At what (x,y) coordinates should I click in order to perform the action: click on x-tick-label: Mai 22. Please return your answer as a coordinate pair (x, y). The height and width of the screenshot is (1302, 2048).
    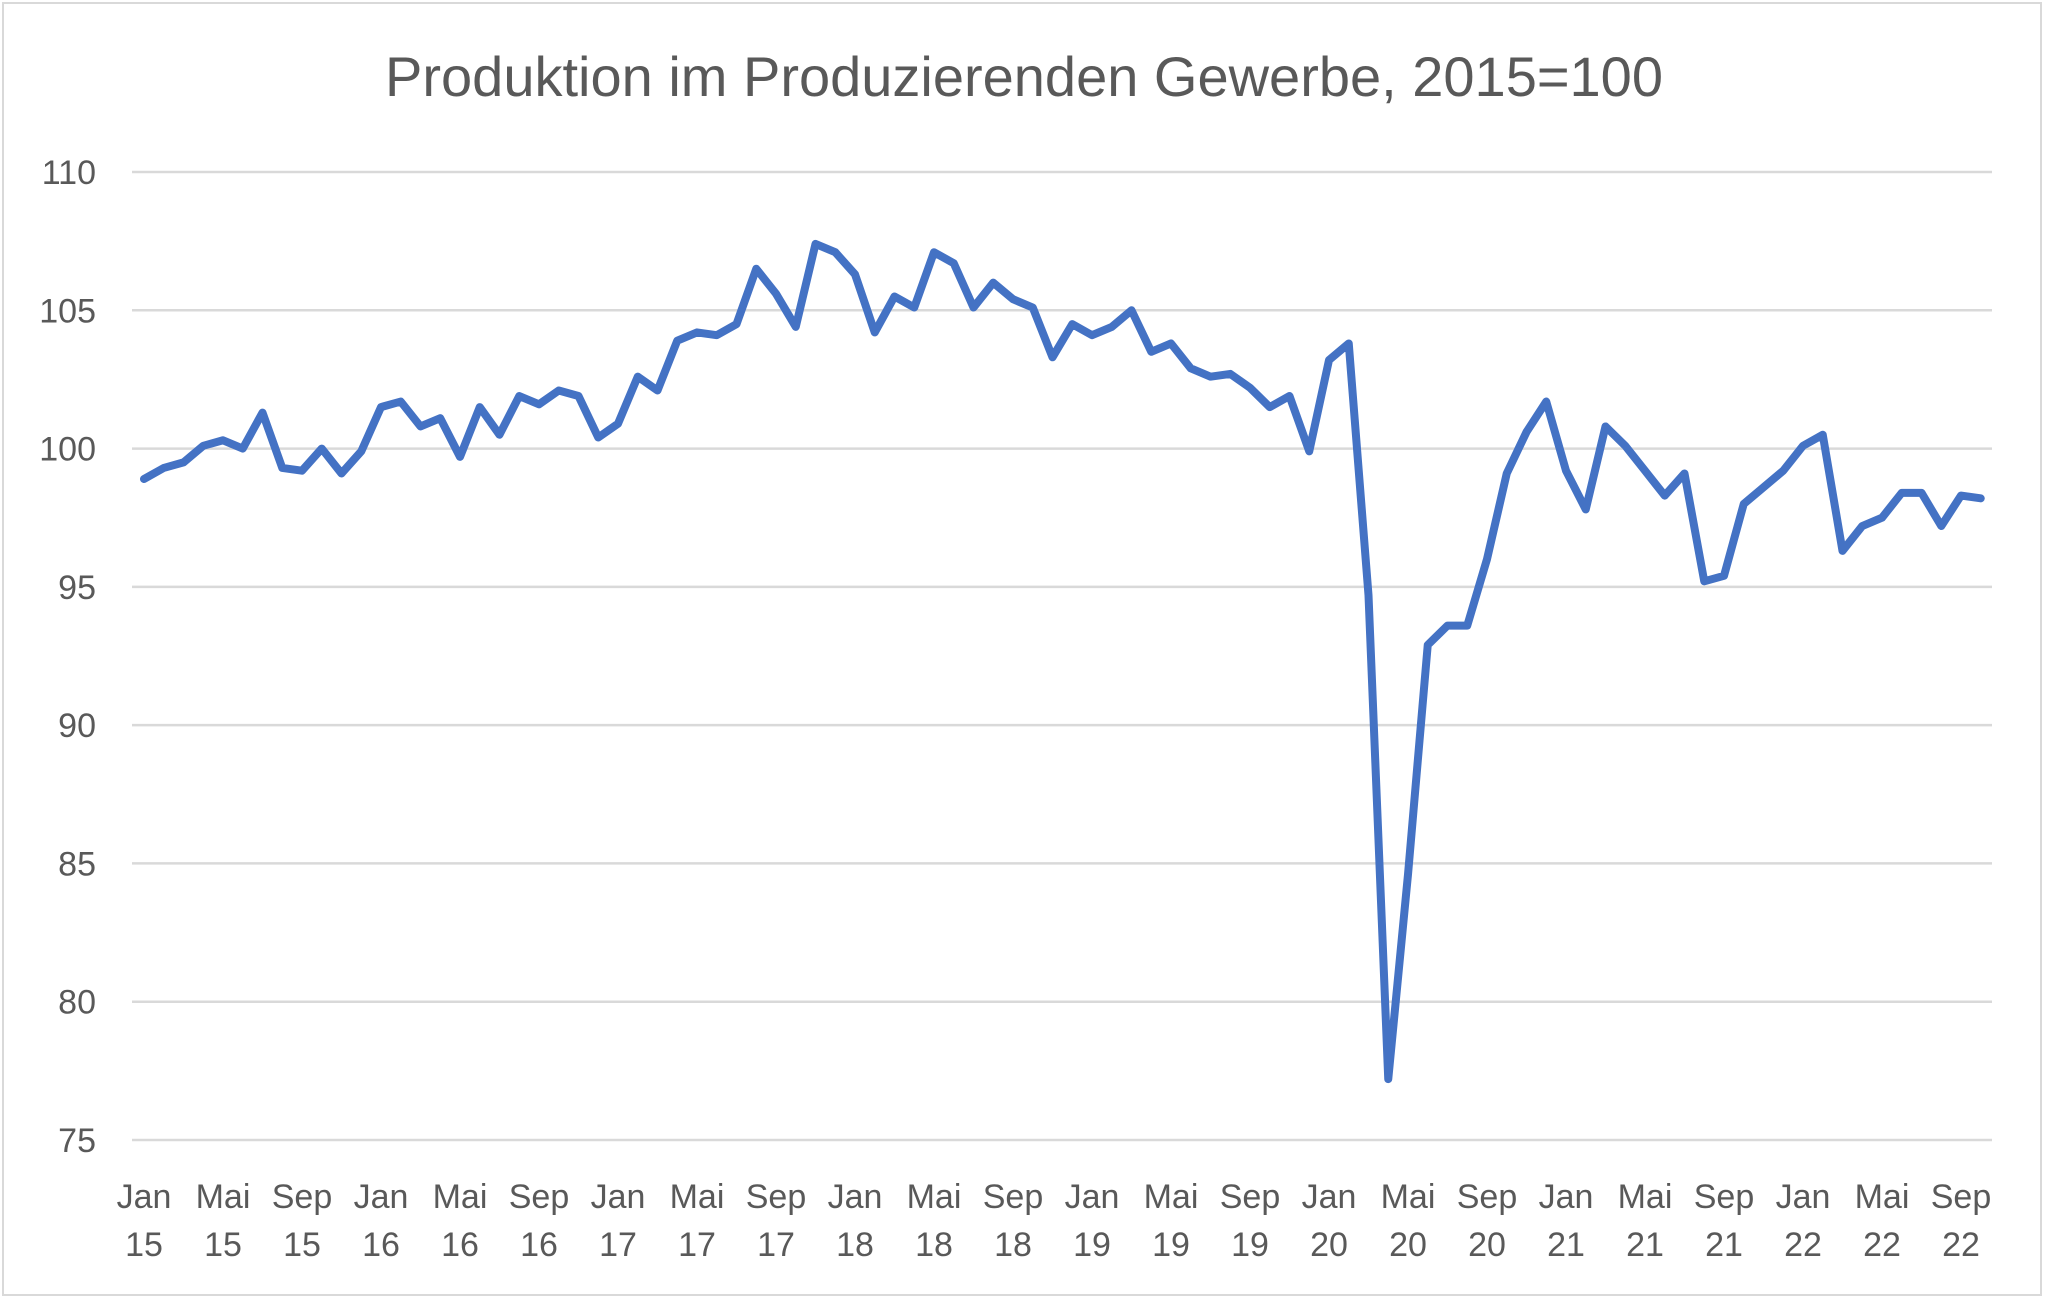
    Looking at the image, I should click on (1882, 1221).